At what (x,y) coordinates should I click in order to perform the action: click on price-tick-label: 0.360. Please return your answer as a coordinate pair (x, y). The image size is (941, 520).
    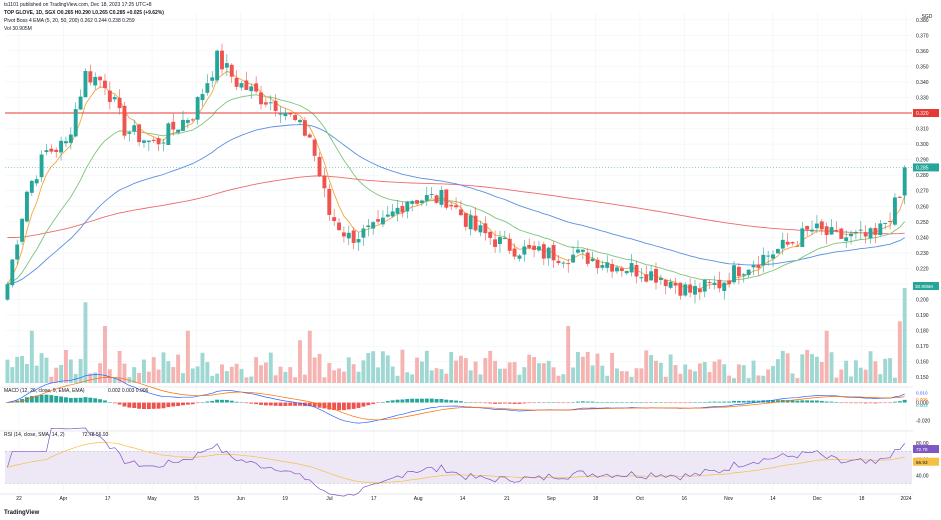
    Looking at the image, I should click on (922, 52).